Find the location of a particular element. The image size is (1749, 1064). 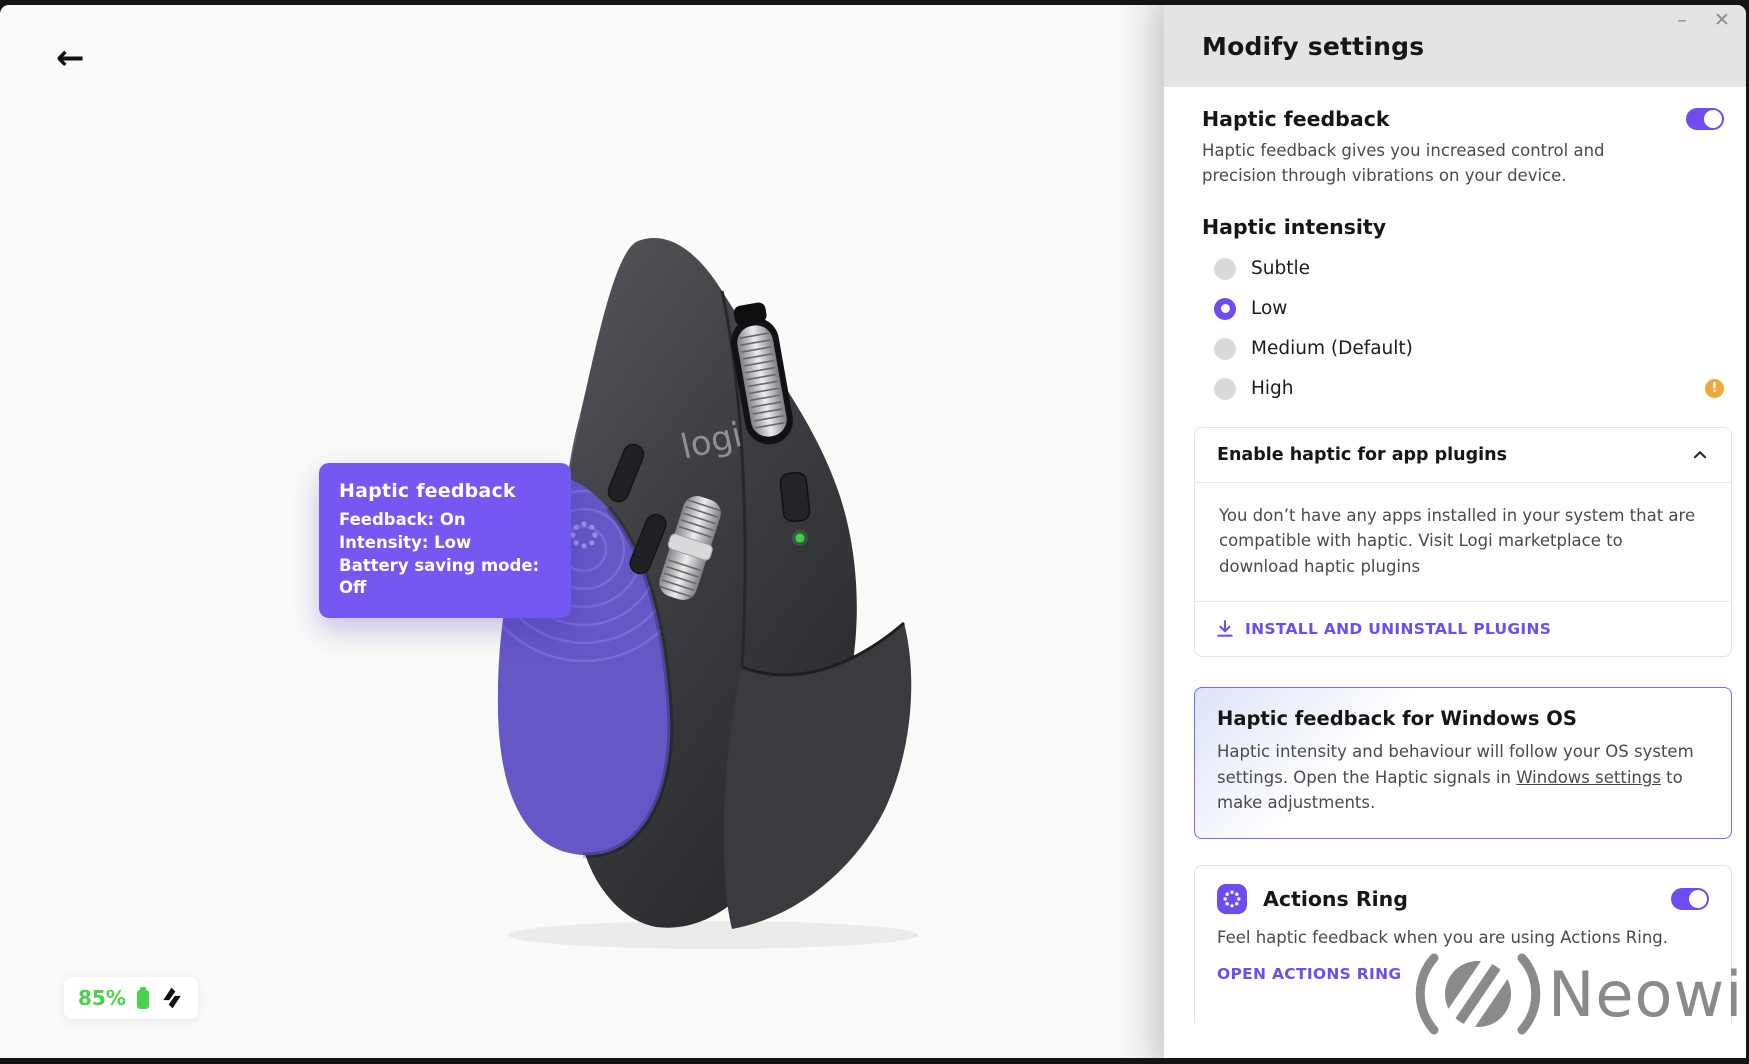

back-button: ← is located at coordinates (70, 58).